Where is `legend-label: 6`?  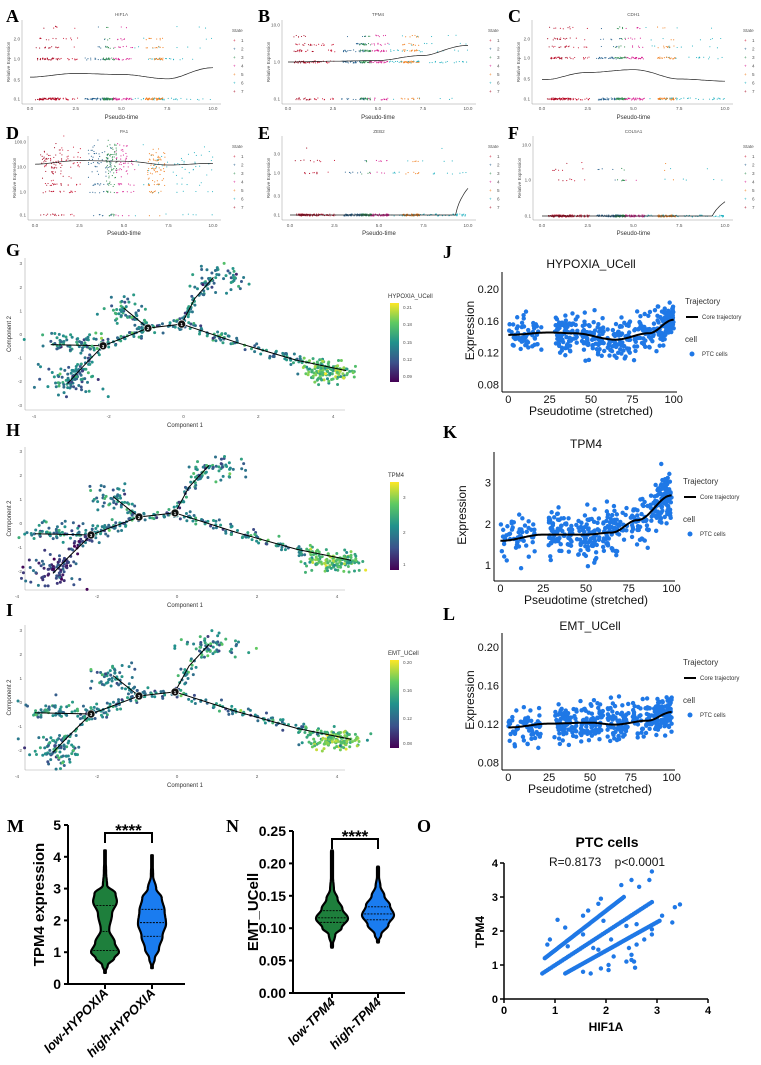 legend-label: 6 is located at coordinates (498, 199).